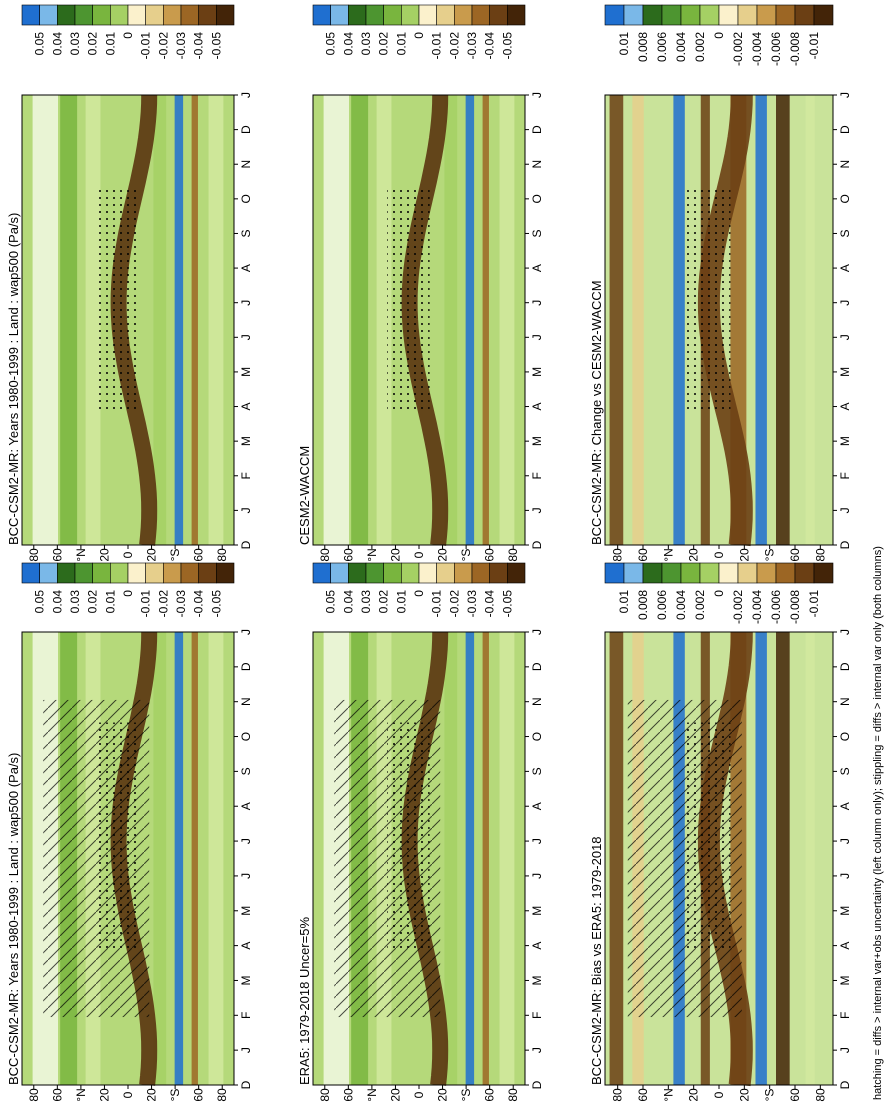 The image size is (891, 1116). I want to click on colorbar-label: -0.008, so click(795, 607).